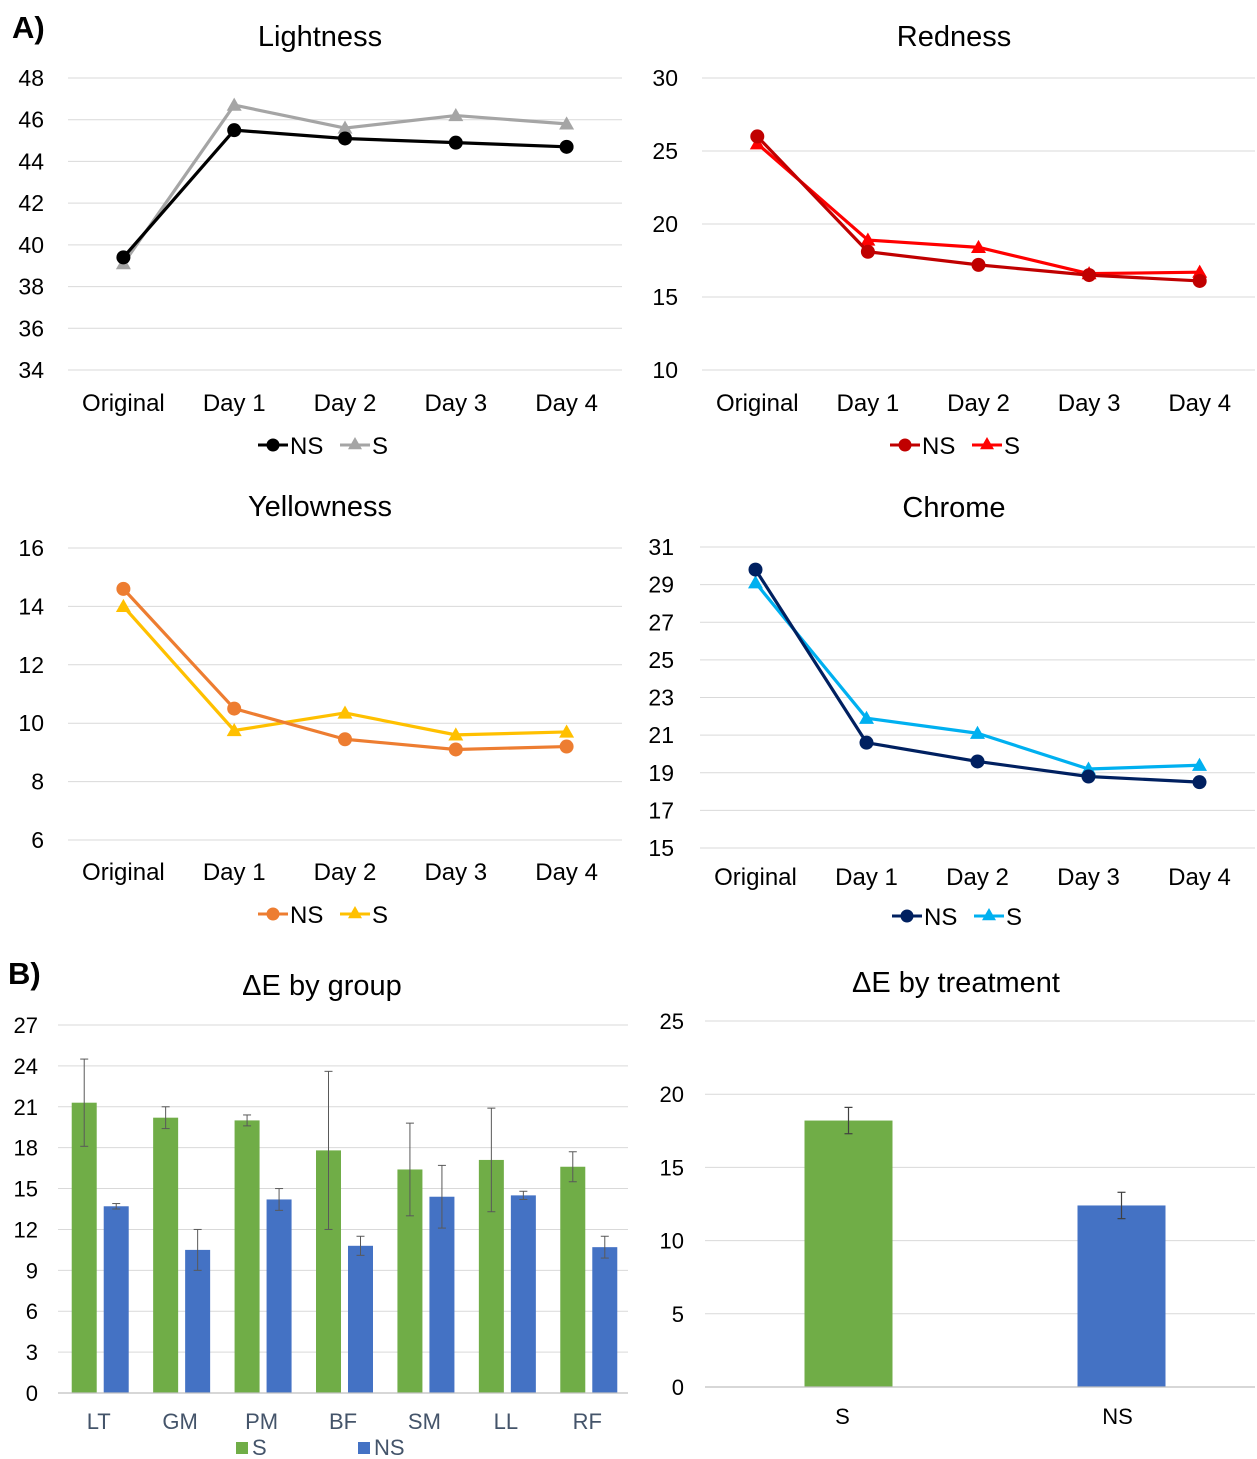 Image resolution: width=1257 pixels, height=1459 pixels. I want to click on series-line-S, so click(978, 209).